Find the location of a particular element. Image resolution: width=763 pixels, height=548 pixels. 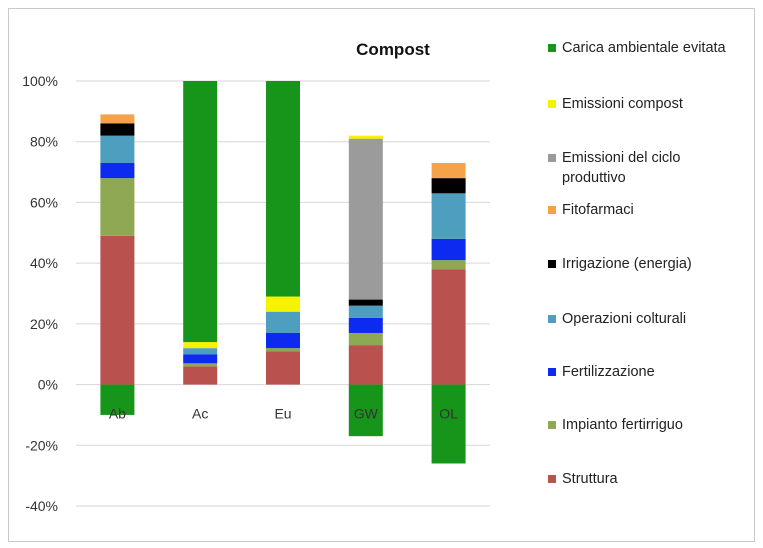

legend-label: Operazioni colturali is located at coordinates (624, 319).